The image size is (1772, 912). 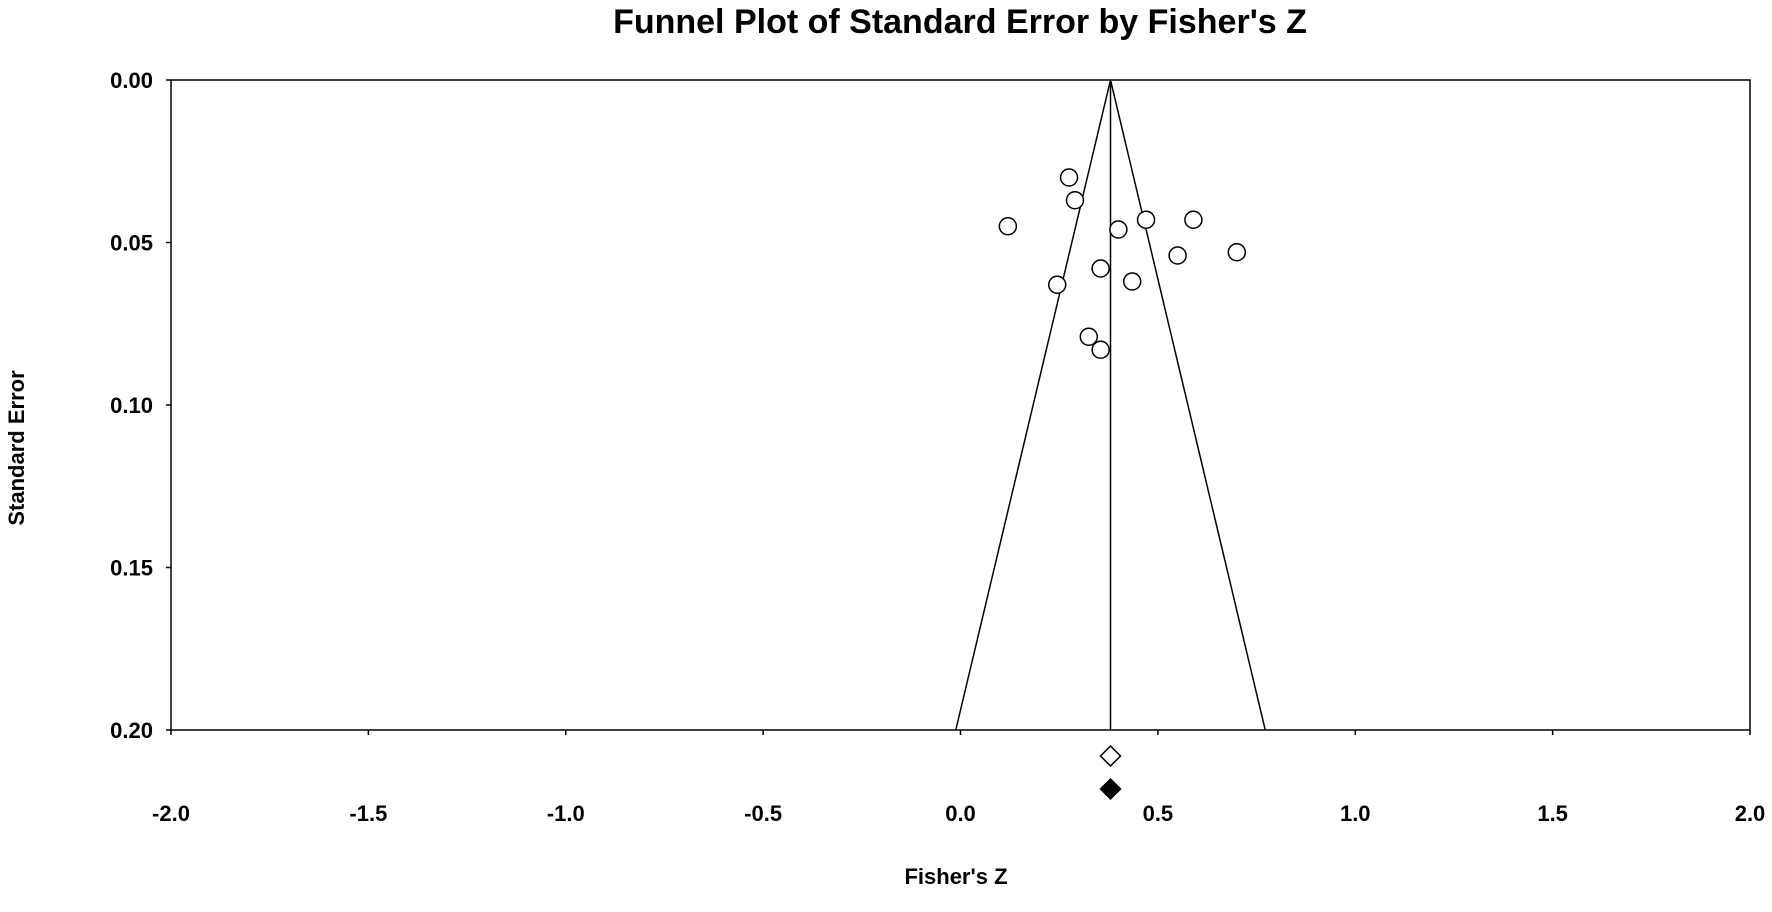 I want to click on funnel-right-line, so click(x=1187, y=405).